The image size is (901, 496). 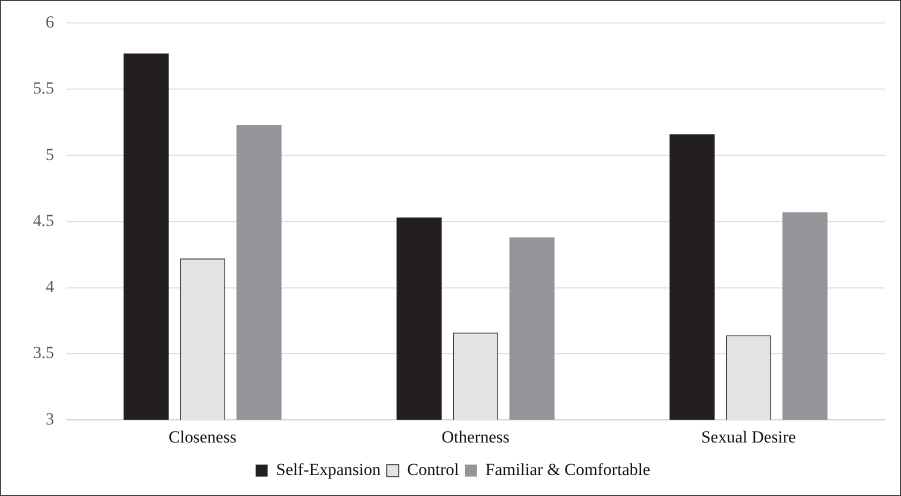 I want to click on legend-label: Control, so click(x=433, y=470).